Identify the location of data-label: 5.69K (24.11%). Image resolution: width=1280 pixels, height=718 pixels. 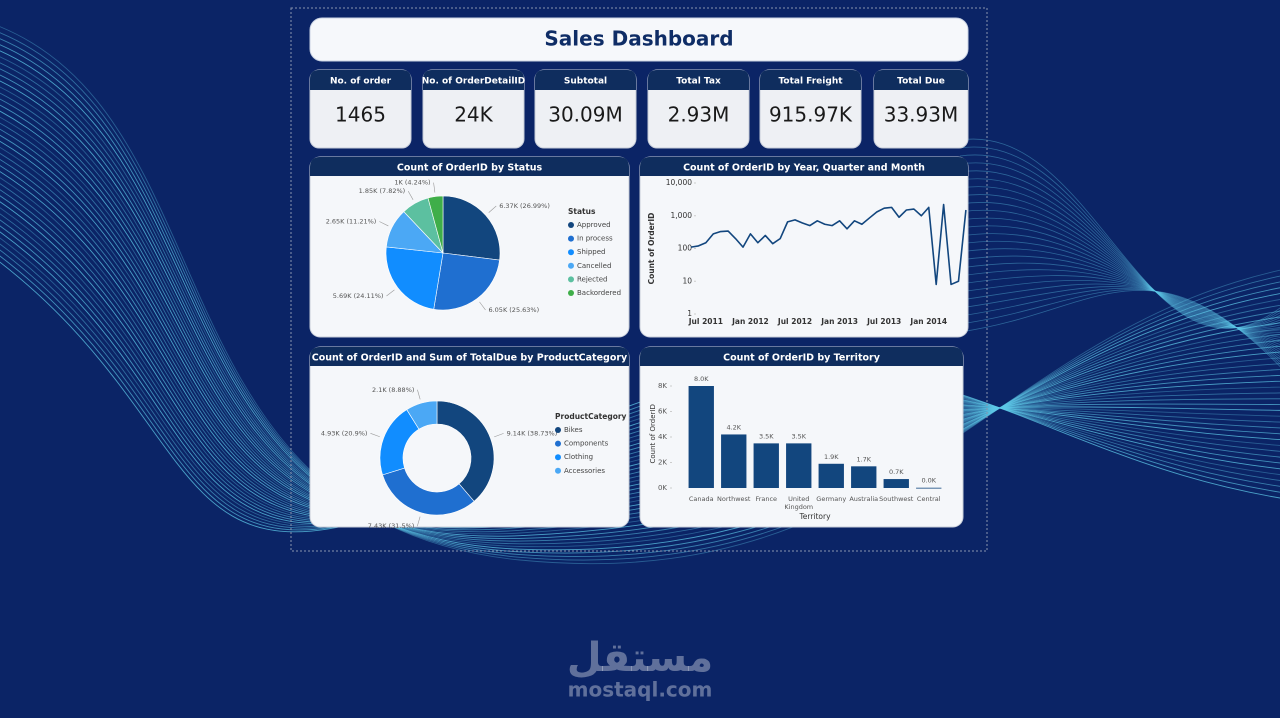
(358, 296).